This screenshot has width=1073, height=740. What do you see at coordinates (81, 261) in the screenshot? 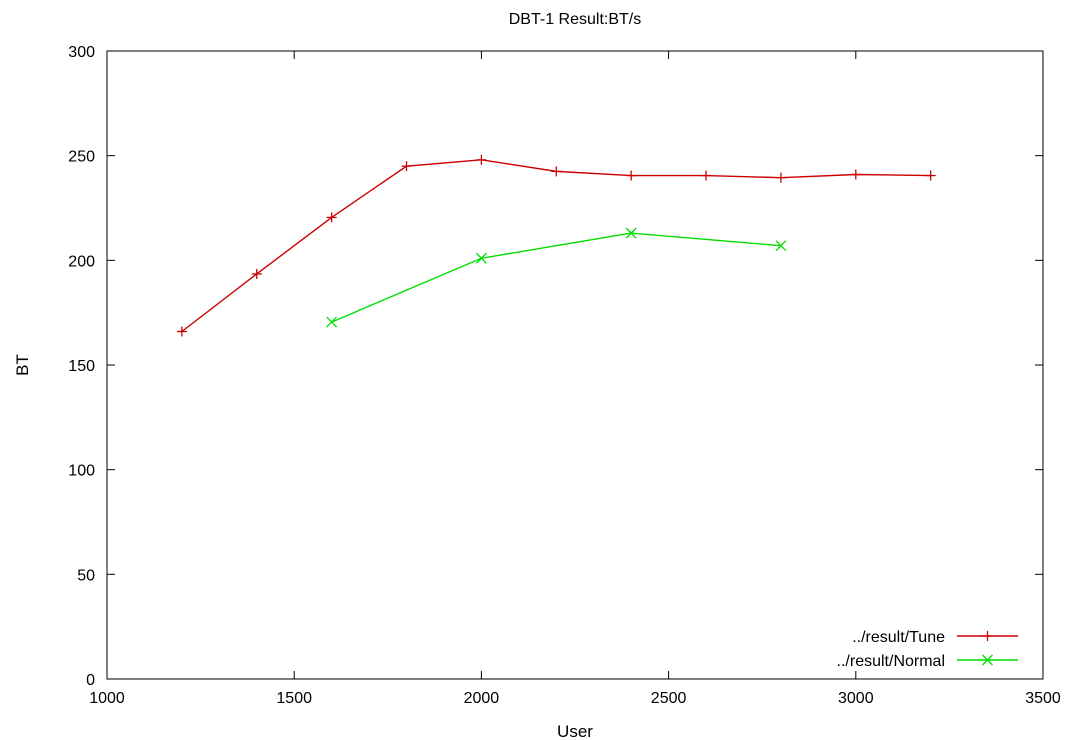
I see `y-tick-label: 200` at bounding box center [81, 261].